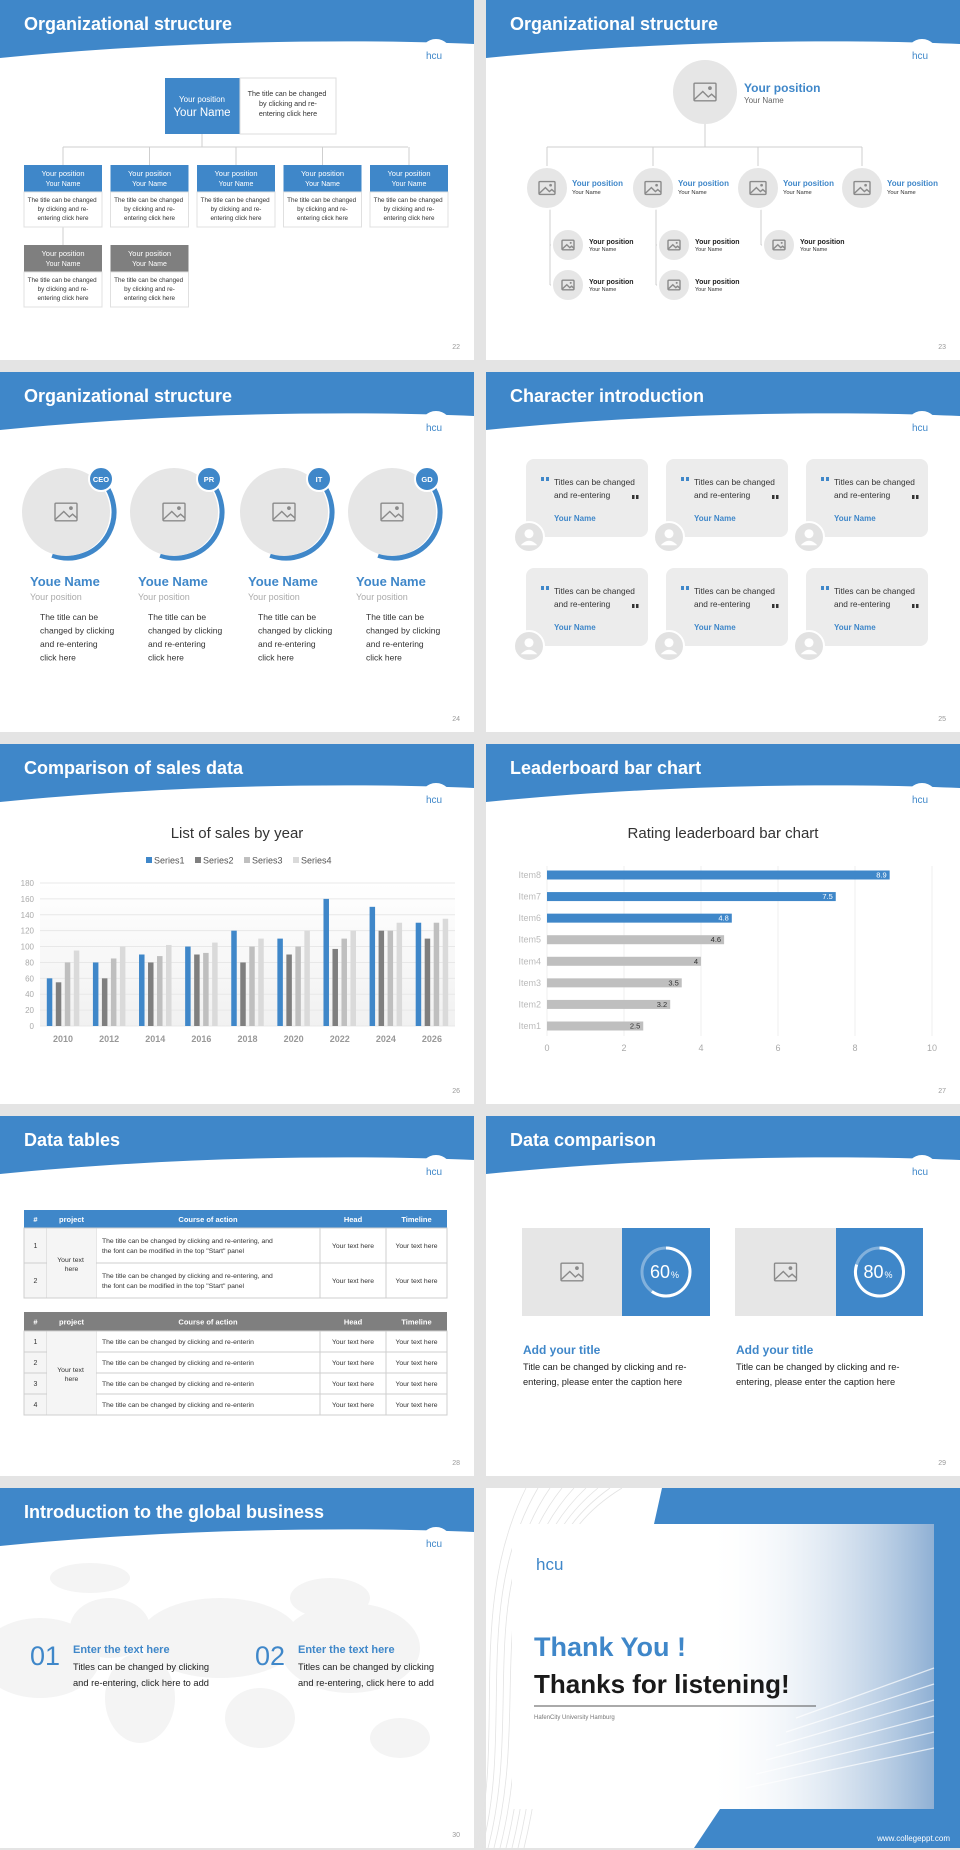 This screenshot has width=960, height=1850. What do you see at coordinates (635, 606) in the screenshot?
I see `quote-close` at bounding box center [635, 606].